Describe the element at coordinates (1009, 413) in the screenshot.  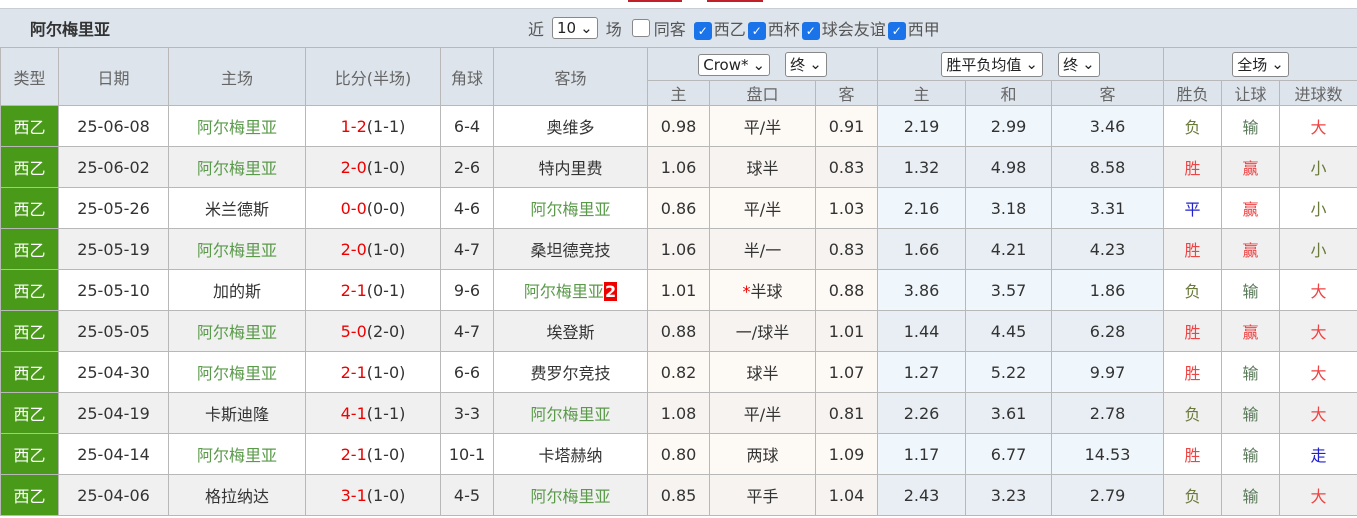
I see `euro-draw-odds: 3.61` at that location.